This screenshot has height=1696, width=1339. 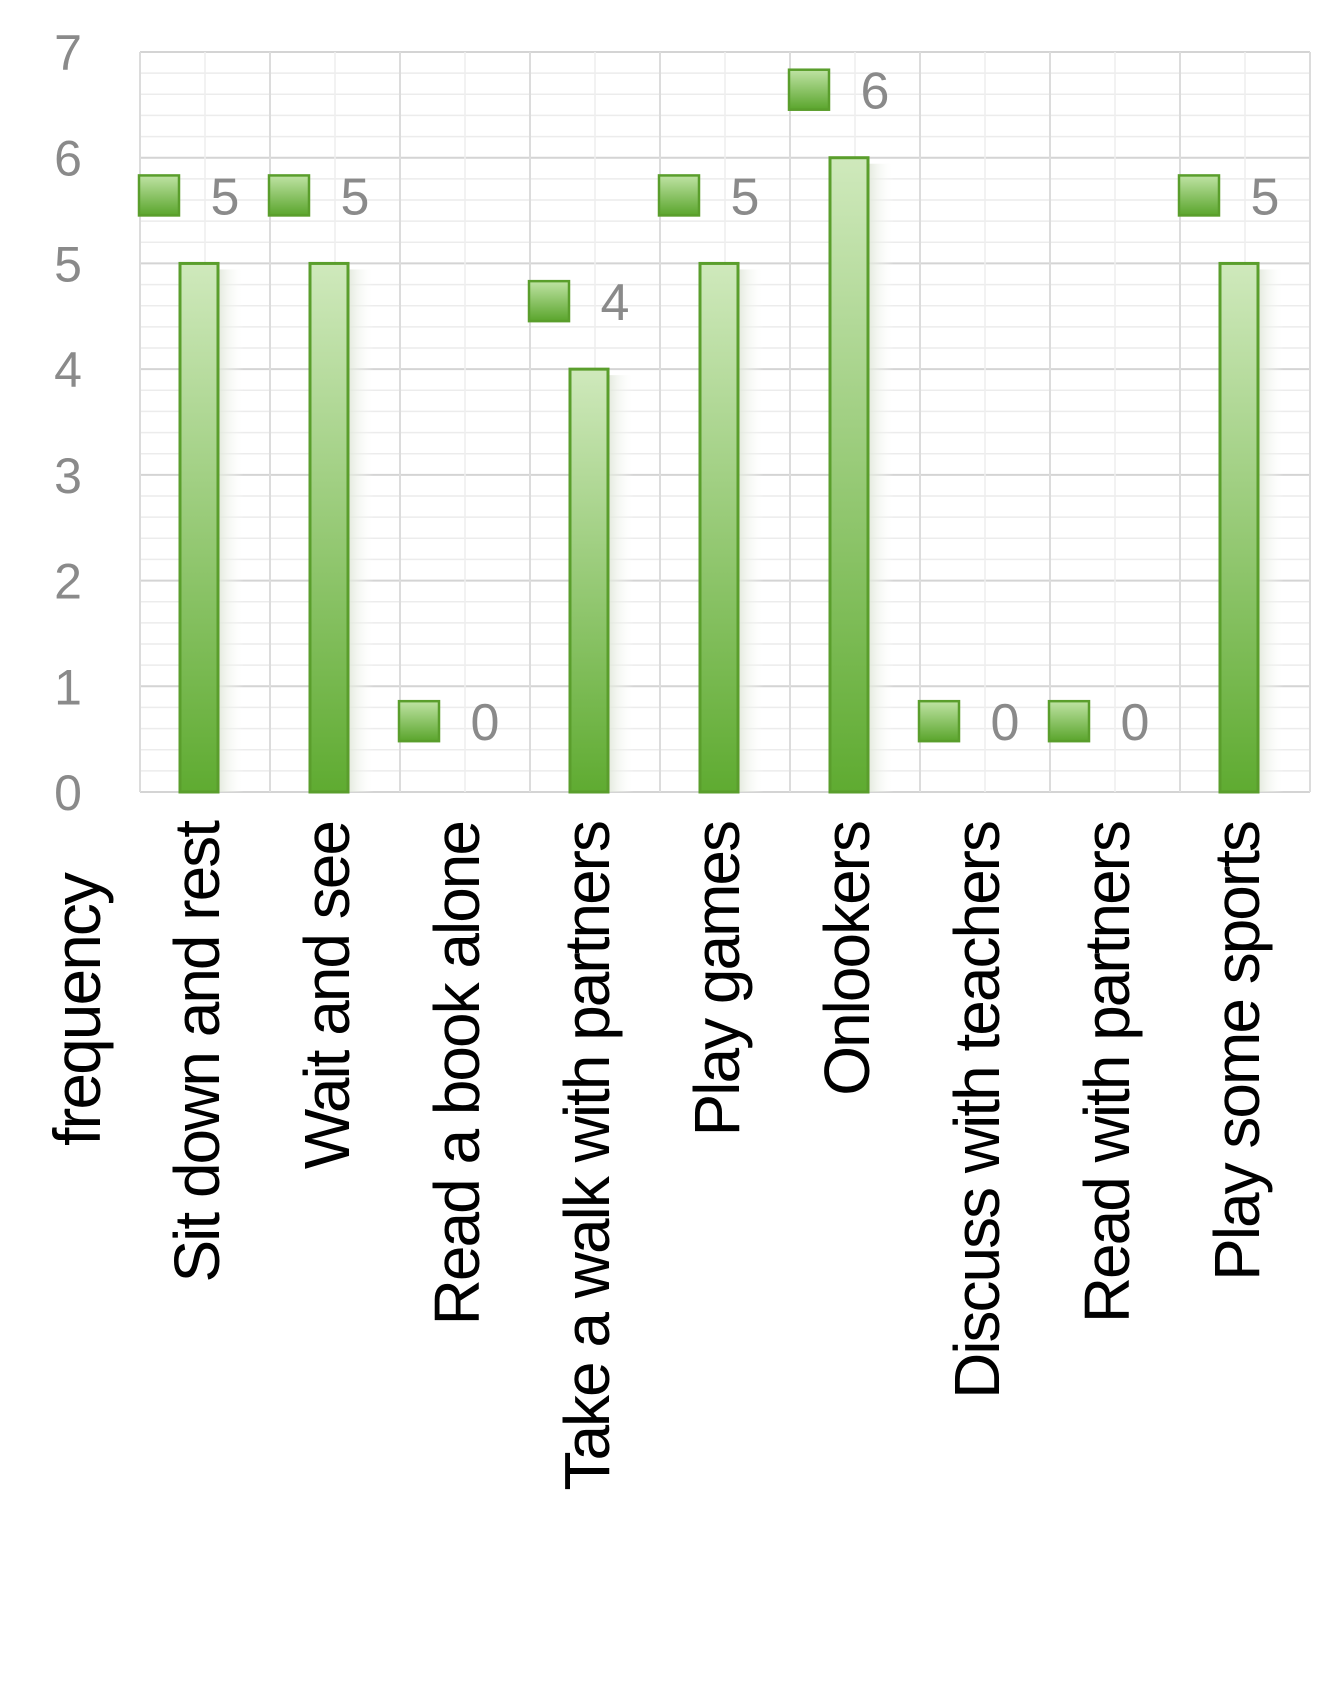 I want to click on data-label: 4, so click(x=615, y=303).